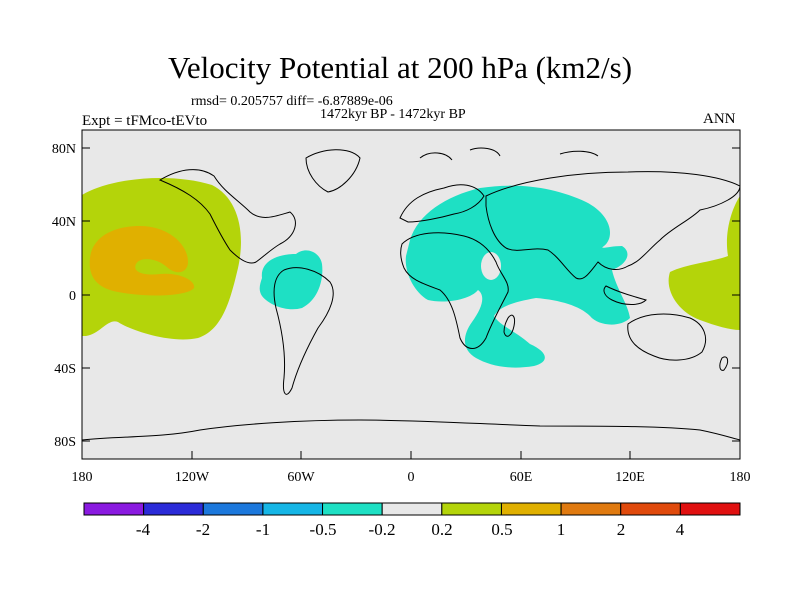 Image resolution: width=800 pixels, height=600 pixels. What do you see at coordinates (143, 529) in the screenshot?
I see `colorbar-label: -4` at bounding box center [143, 529].